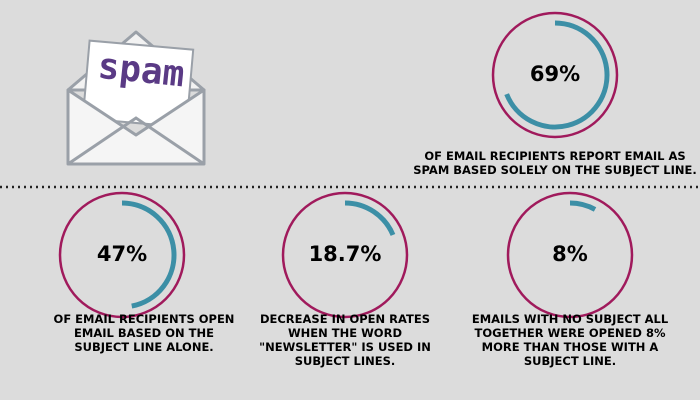  I want to click on stat-description: TOGETHER WERE OPENED 8%, so click(570, 333).